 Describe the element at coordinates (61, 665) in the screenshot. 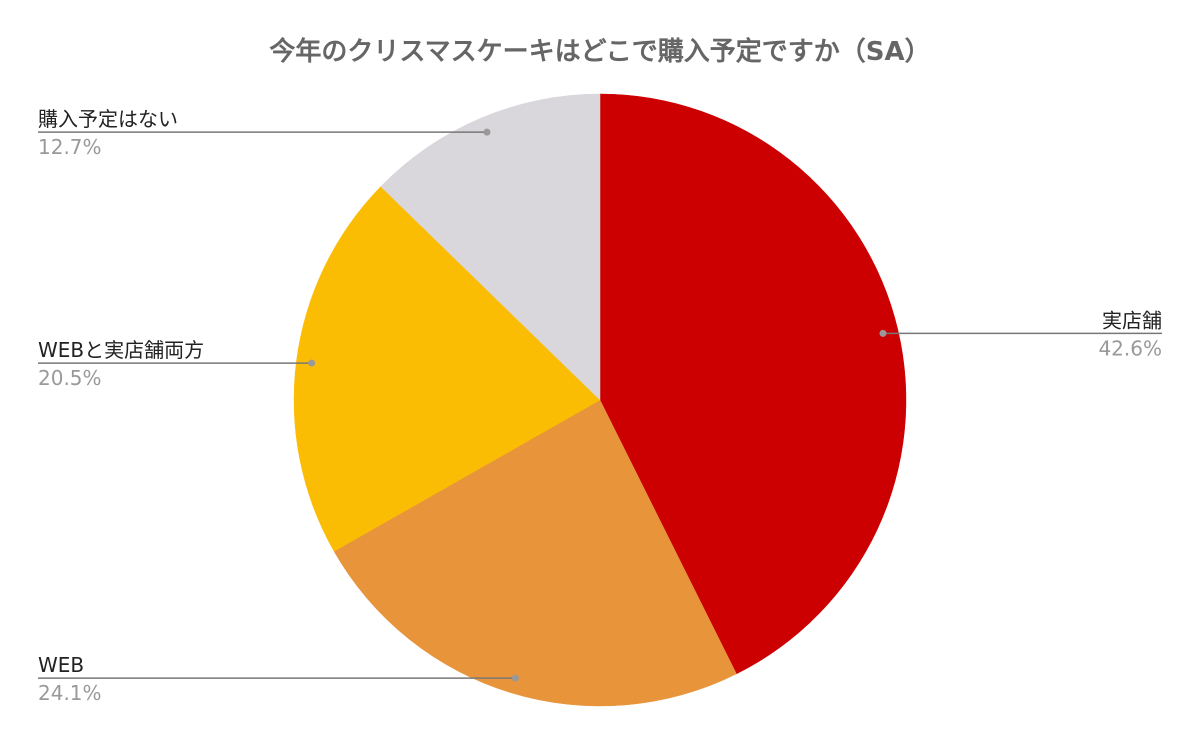

I see `slice-label: WEB` at that location.